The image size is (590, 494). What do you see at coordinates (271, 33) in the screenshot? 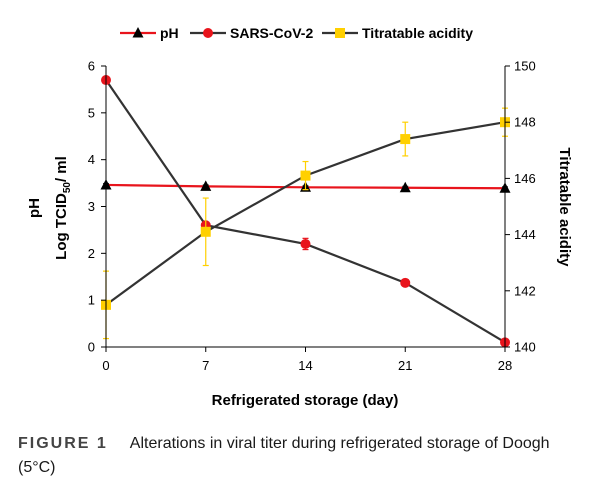
I see `legend-label: SARS-CoV-2` at bounding box center [271, 33].